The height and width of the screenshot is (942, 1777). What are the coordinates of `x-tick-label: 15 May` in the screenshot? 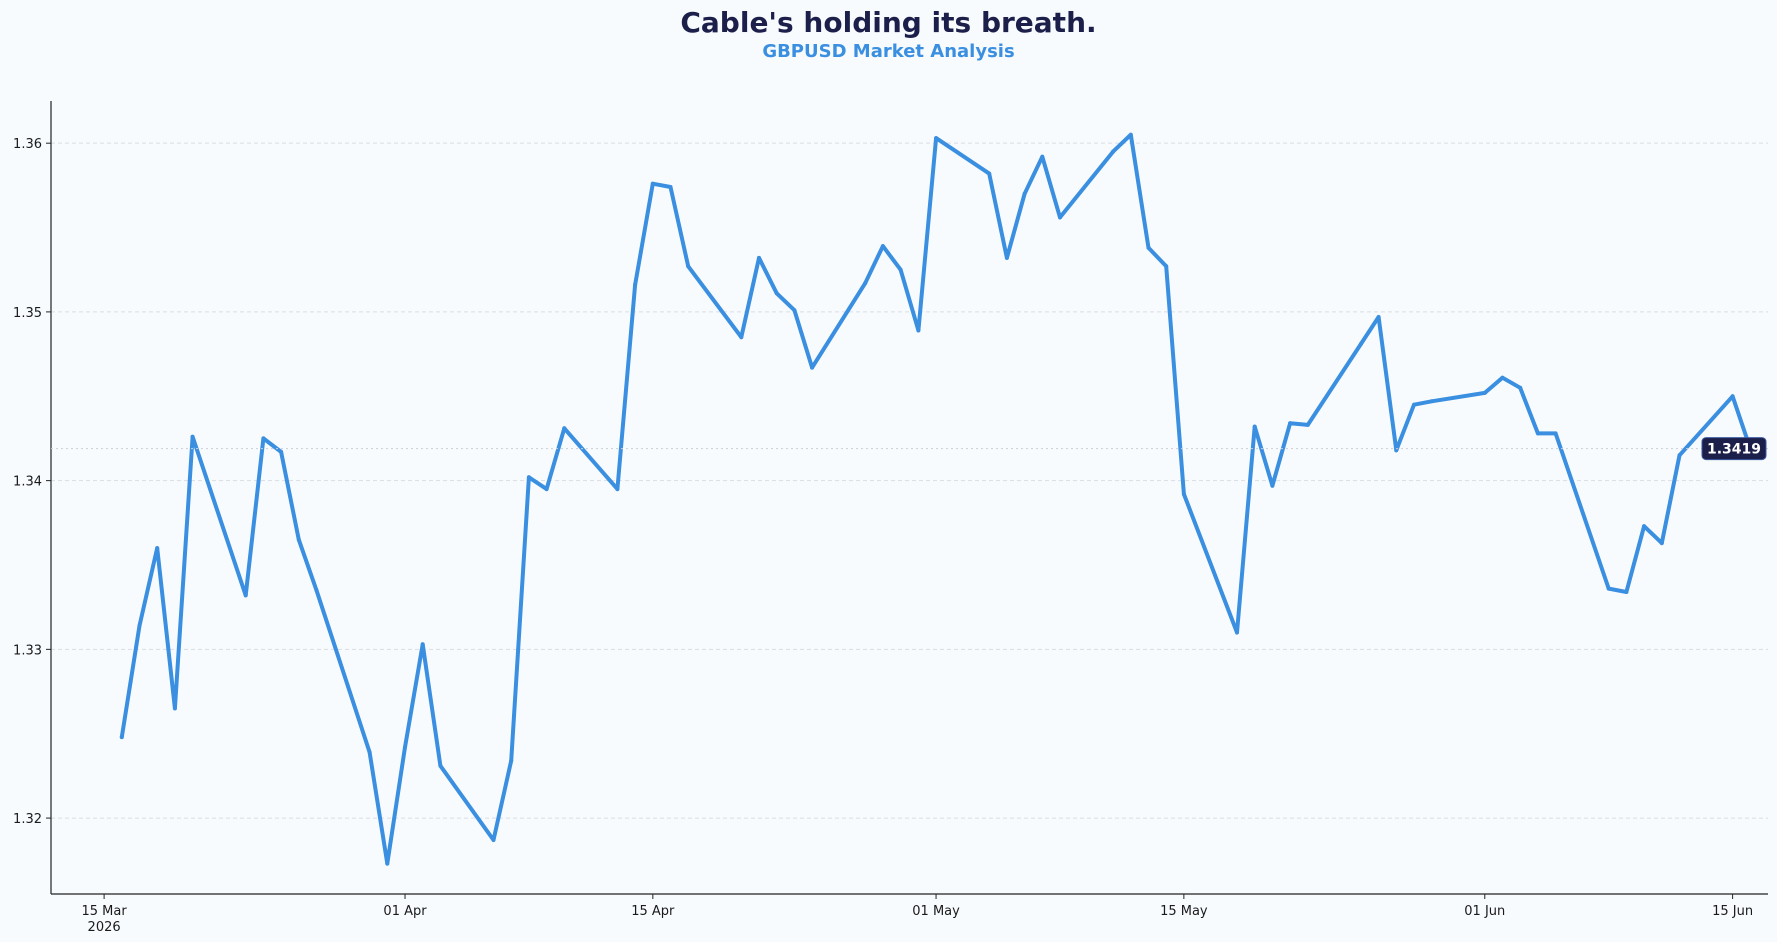 It's located at (1184, 911).